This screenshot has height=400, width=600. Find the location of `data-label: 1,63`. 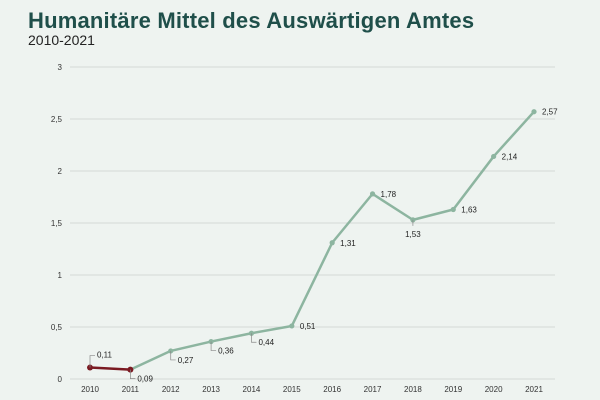

data-label: 1,63 is located at coordinates (469, 209).